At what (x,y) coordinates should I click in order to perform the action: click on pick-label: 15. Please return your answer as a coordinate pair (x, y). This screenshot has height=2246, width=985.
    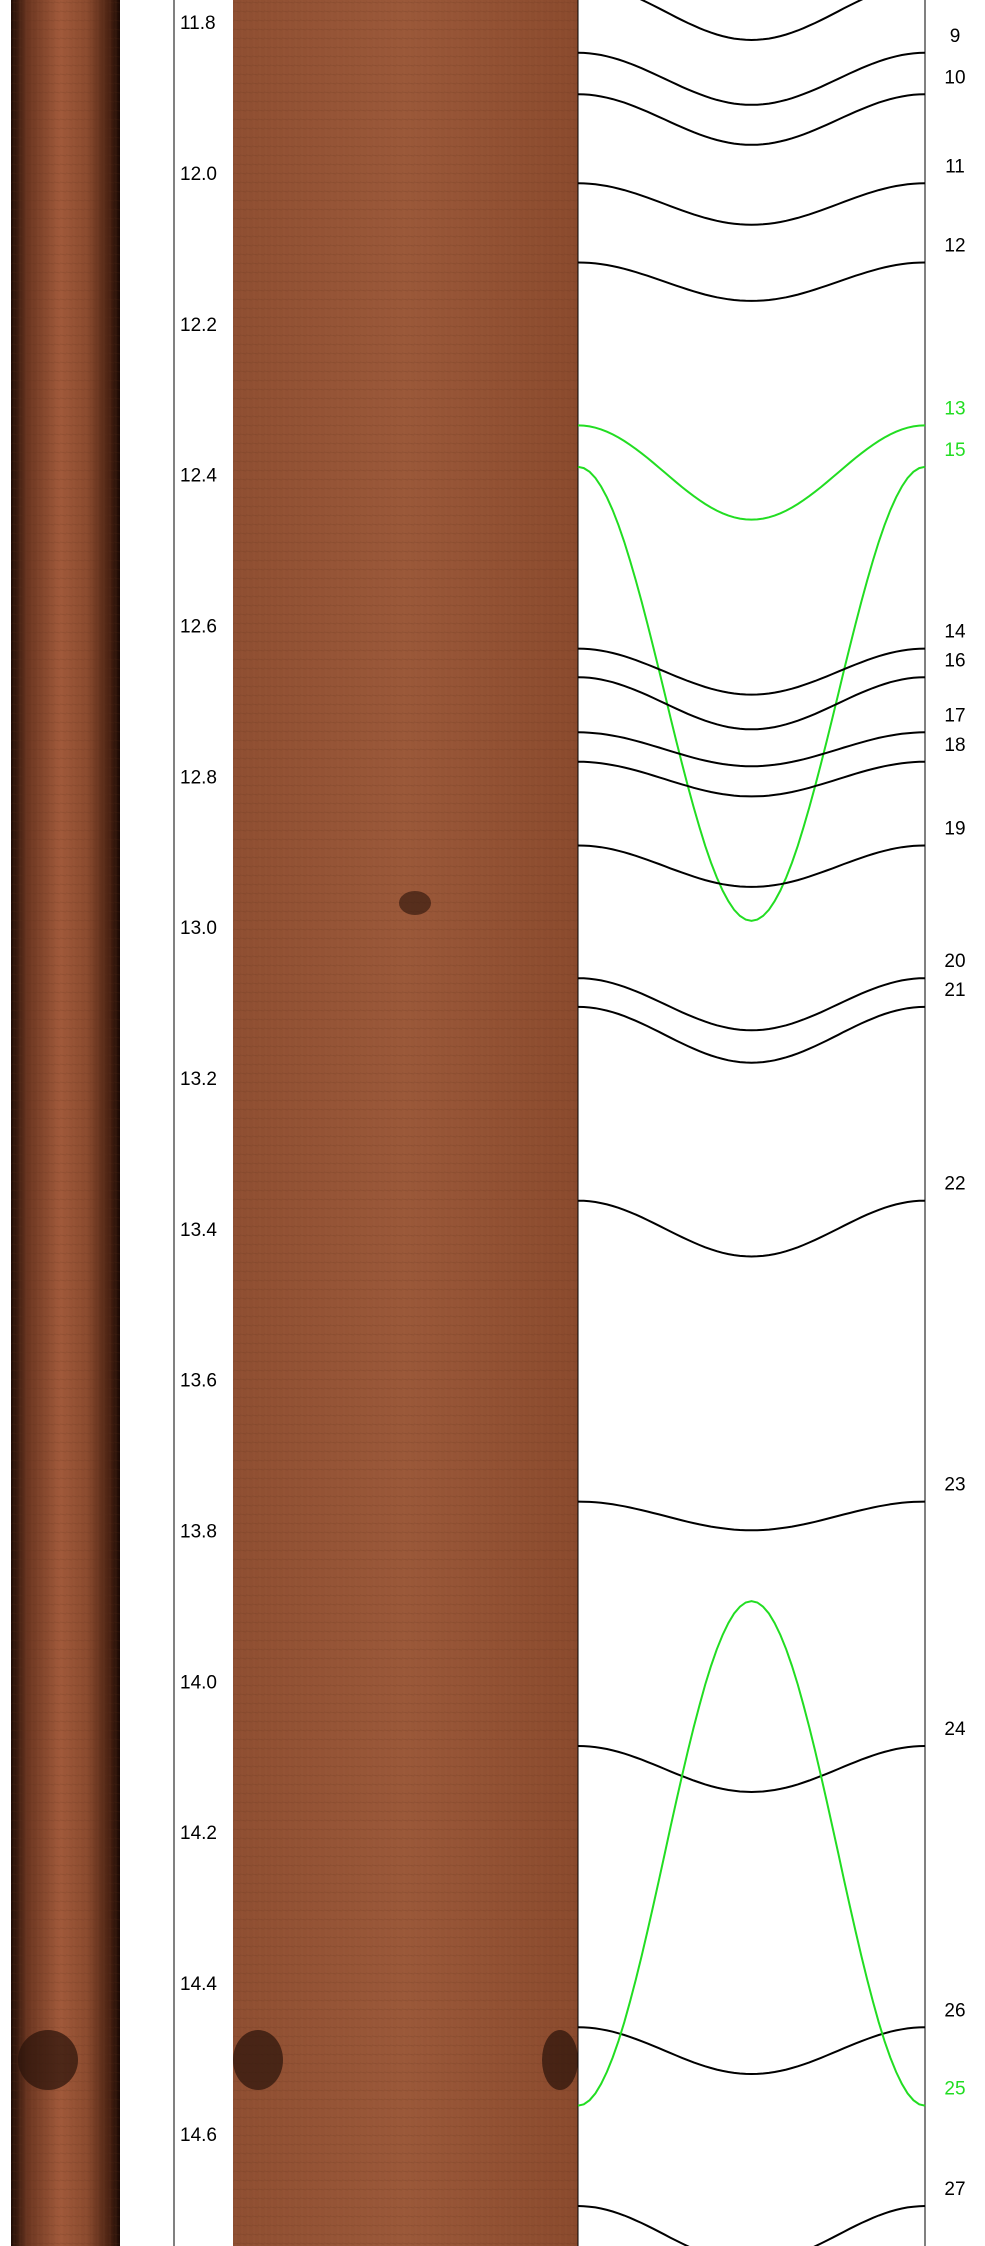
    Looking at the image, I should click on (954, 450).